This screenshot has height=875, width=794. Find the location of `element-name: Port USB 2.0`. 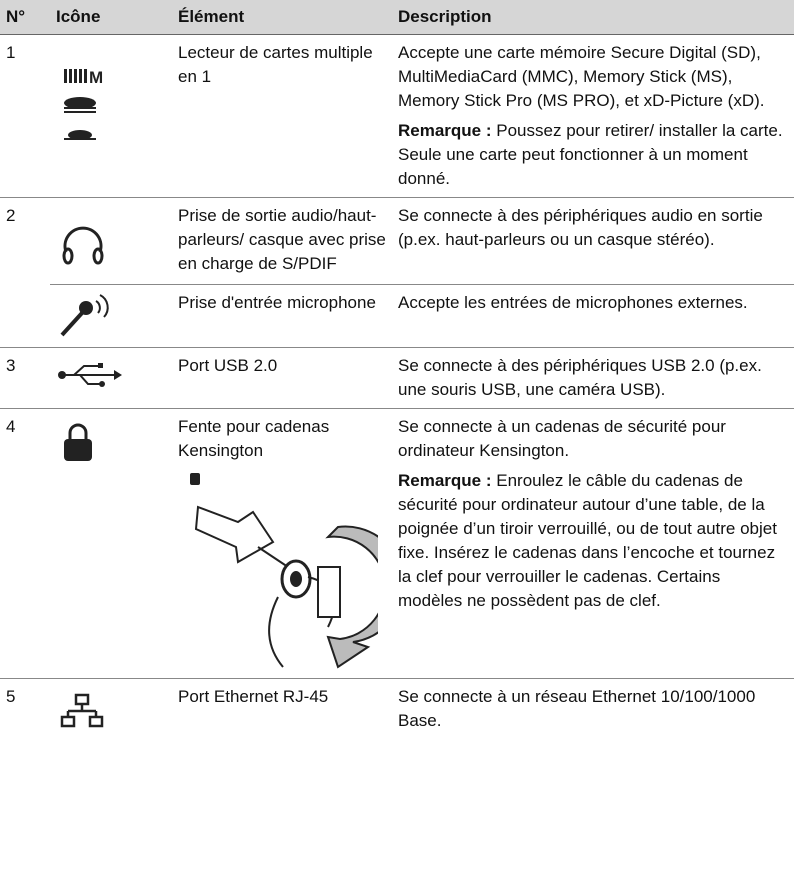

element-name: Port USB 2.0 is located at coordinates (228, 365).